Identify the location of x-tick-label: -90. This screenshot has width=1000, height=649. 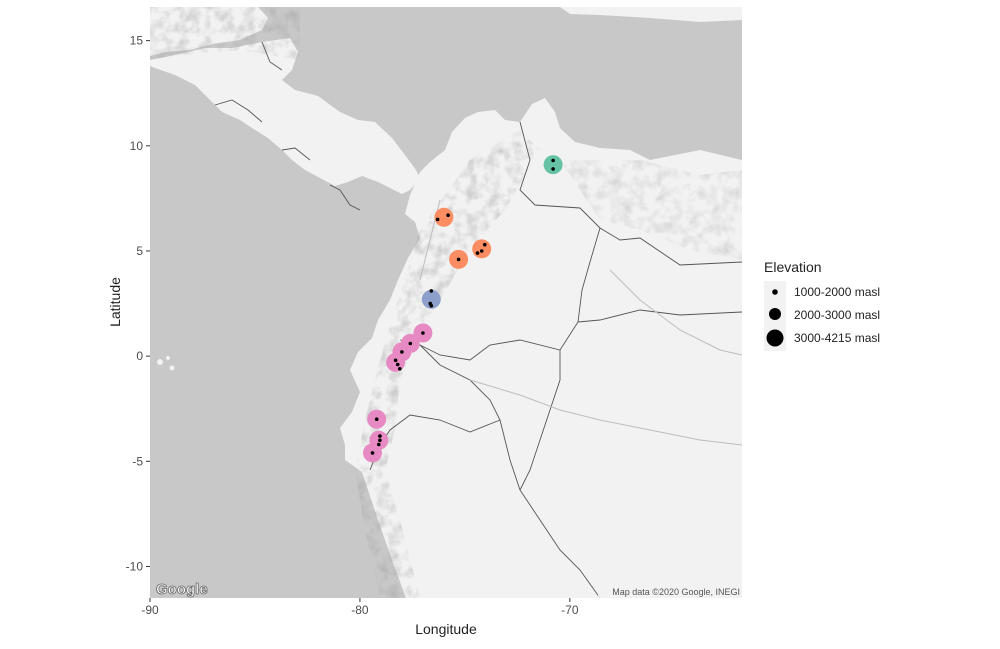
(150, 610).